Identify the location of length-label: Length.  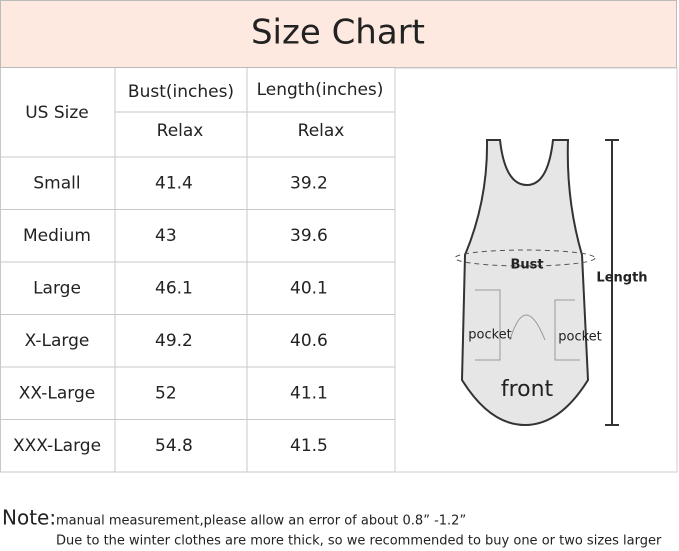
(621, 278).